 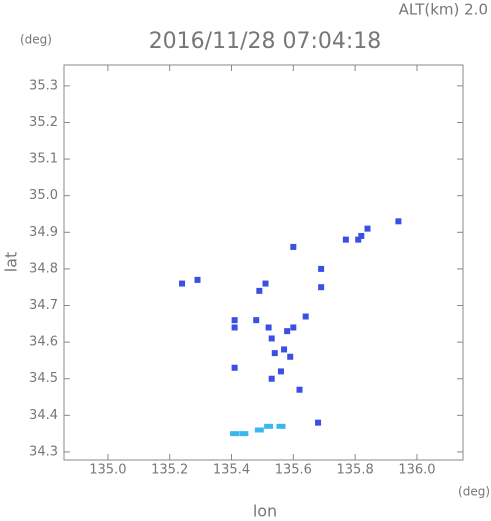 What do you see at coordinates (43, 159) in the screenshot?
I see `y-tick-label: 35.1` at bounding box center [43, 159].